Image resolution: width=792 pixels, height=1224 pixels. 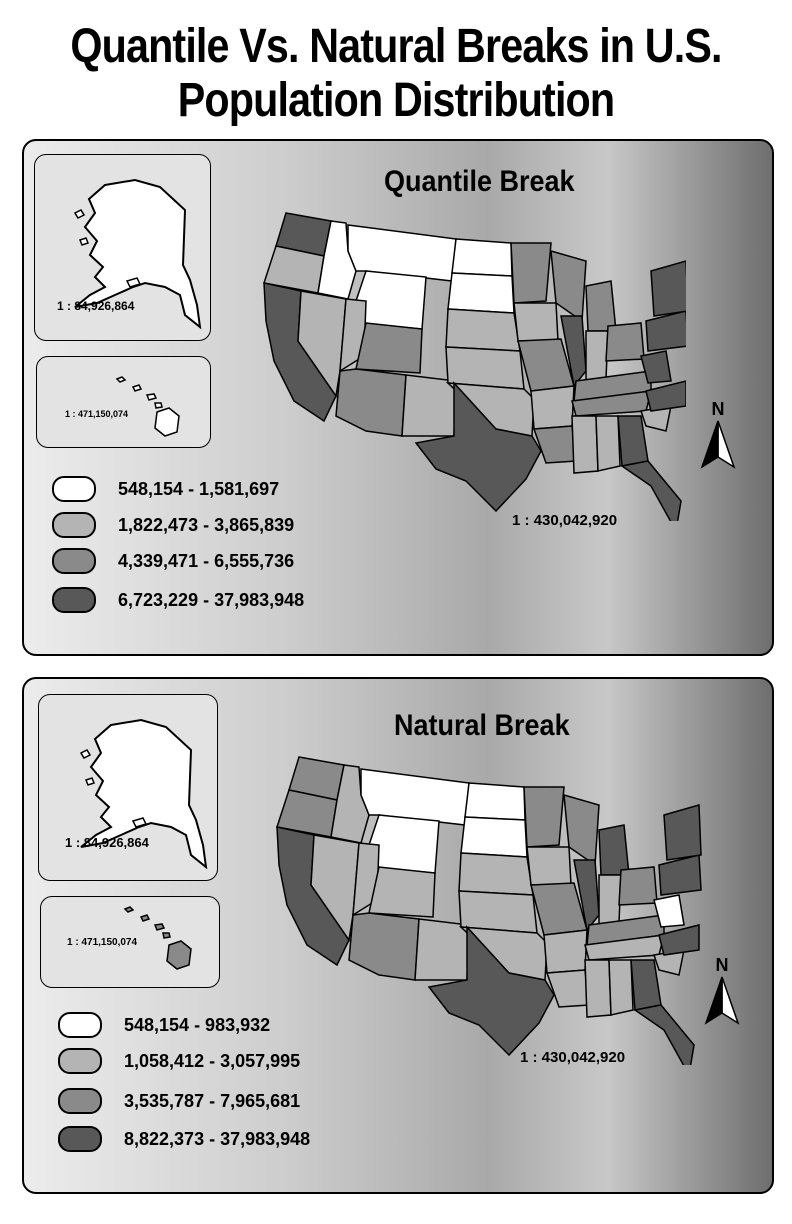 I want to click on north-arrow-quantile: N, so click(x=718, y=434).